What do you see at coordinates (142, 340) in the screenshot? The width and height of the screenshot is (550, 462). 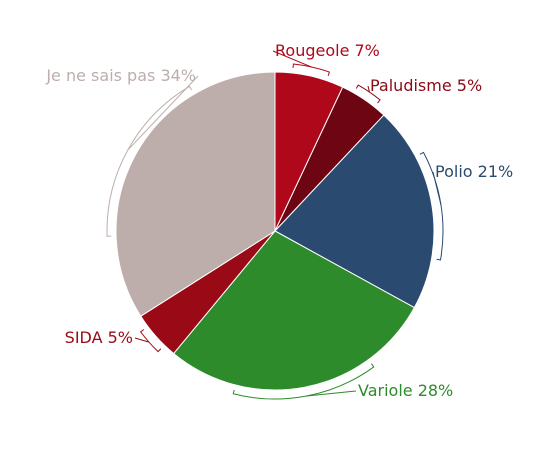 I see `label-leader-sida` at bounding box center [142, 340].